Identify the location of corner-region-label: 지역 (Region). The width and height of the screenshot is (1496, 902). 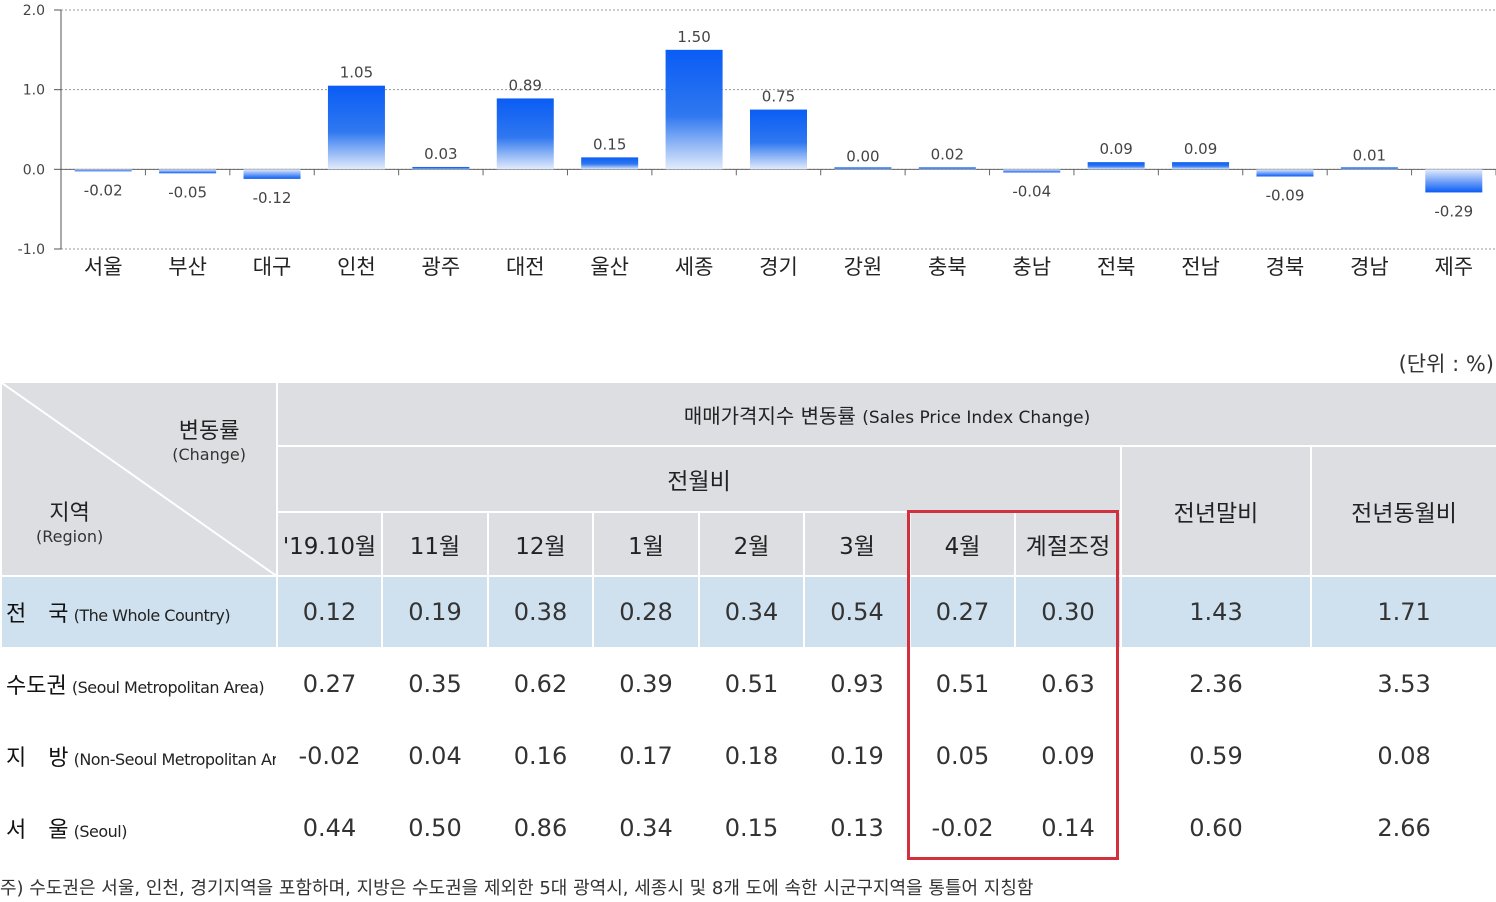
(69, 520).